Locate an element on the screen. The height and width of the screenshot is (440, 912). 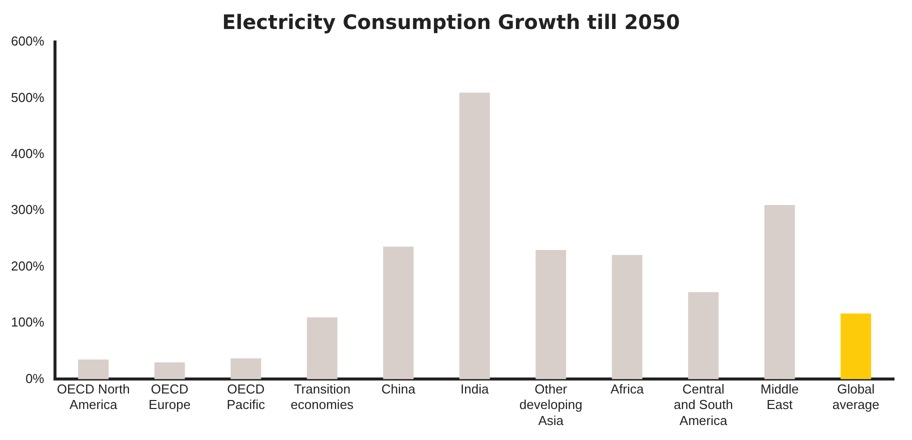
x-tick-label: Transition economies is located at coordinates (322, 397).